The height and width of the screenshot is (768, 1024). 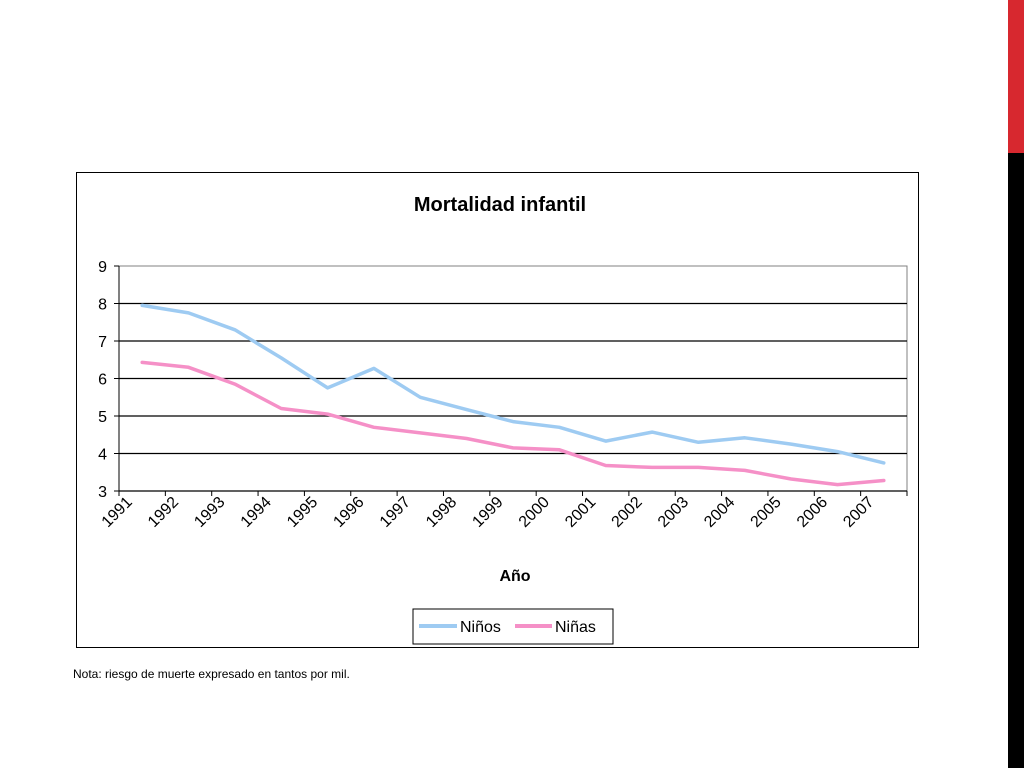 What do you see at coordinates (1016, 460) in the screenshot?
I see `side-accent-bar-black` at bounding box center [1016, 460].